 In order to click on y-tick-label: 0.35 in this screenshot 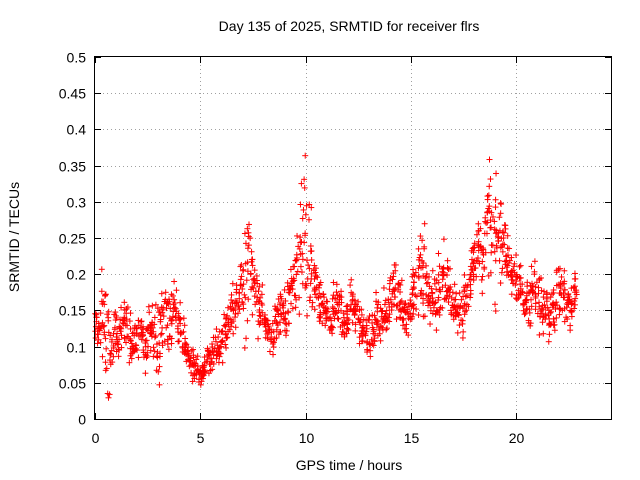, I will do `click(72, 167)`.